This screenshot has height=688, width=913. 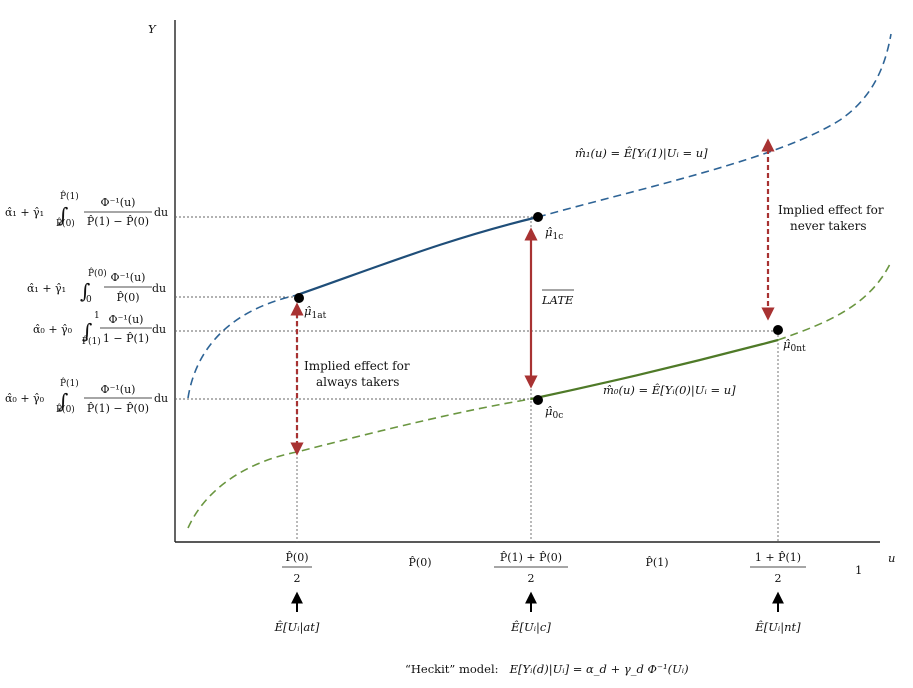 What do you see at coordinates (297, 568) in the screenshot?
I see `x-tick-p0-half: P̂(0) 2` at bounding box center [297, 568].